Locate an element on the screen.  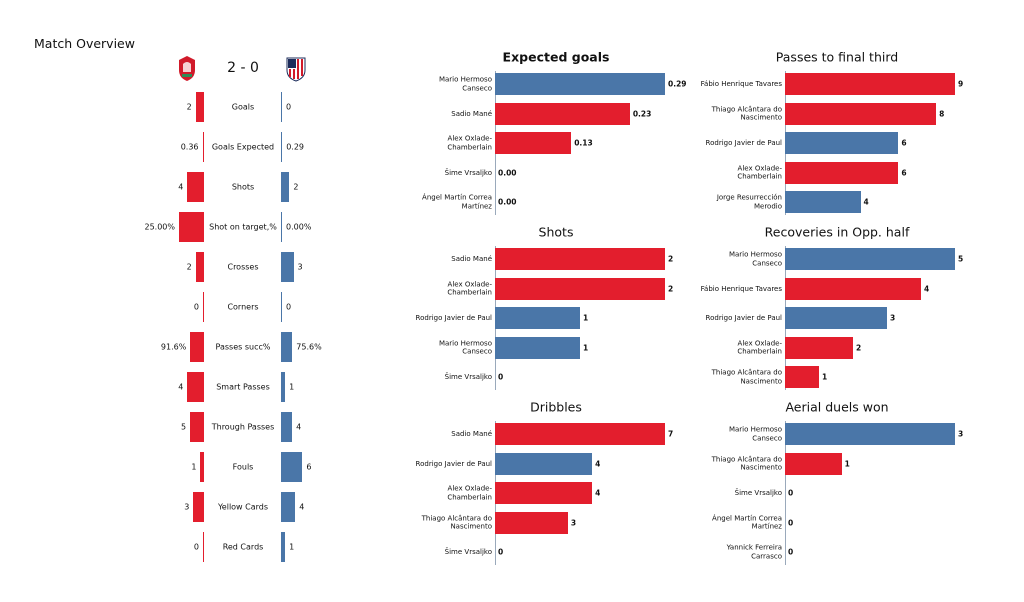
chart-title: Shots is located at coordinates (556, 232).